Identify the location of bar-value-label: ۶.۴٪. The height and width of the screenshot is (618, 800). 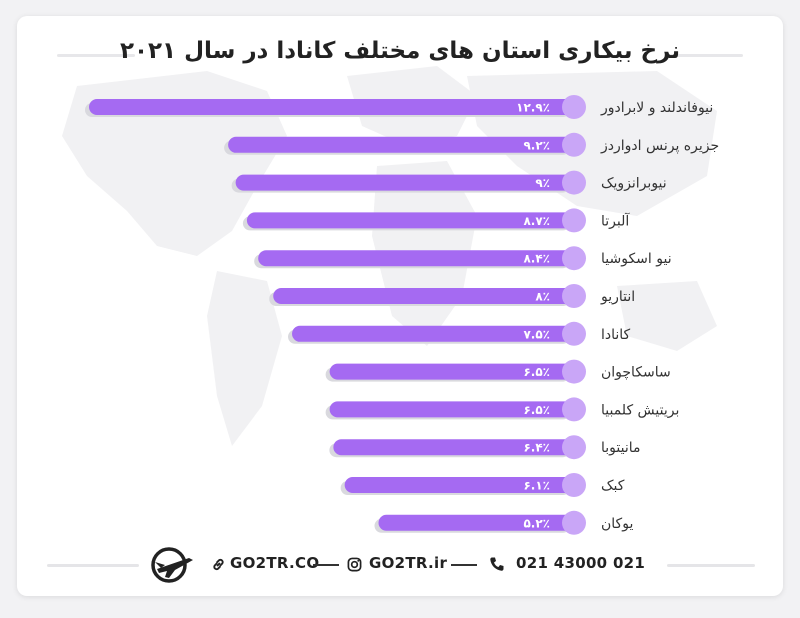
(536, 448).